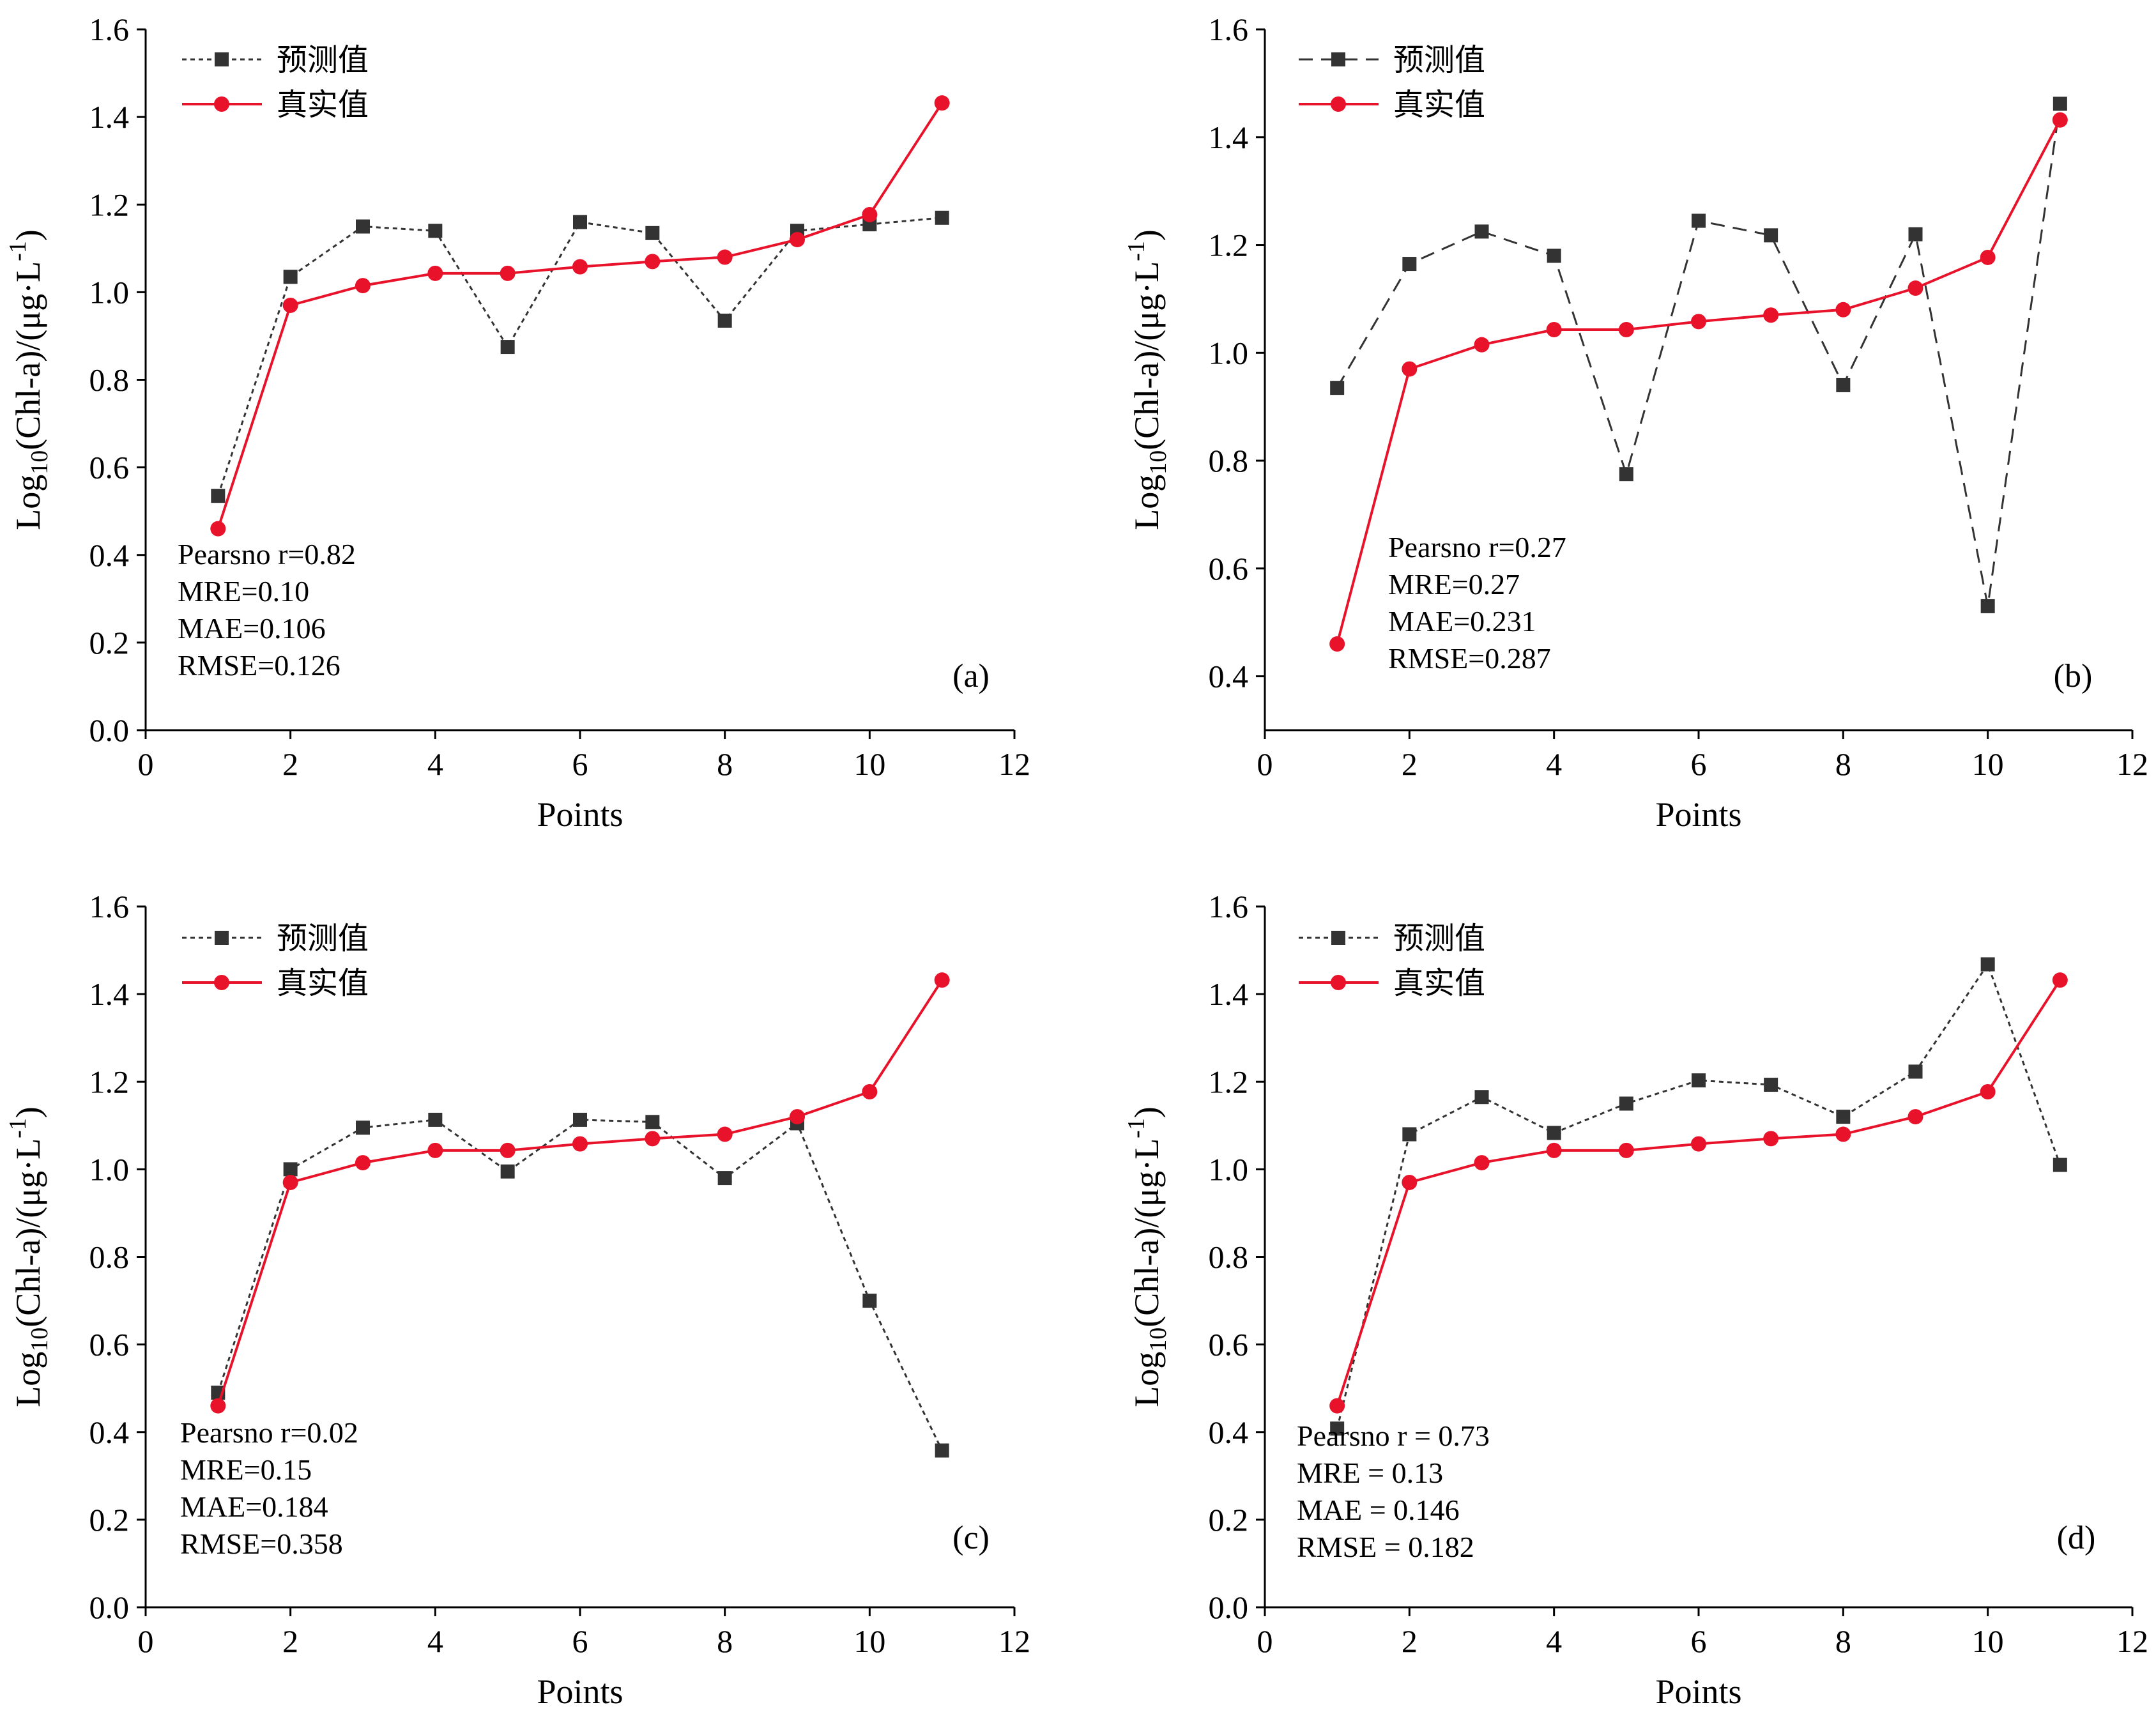 The image size is (2156, 1721). I want to click on series-line-actual, so click(1699, 382).